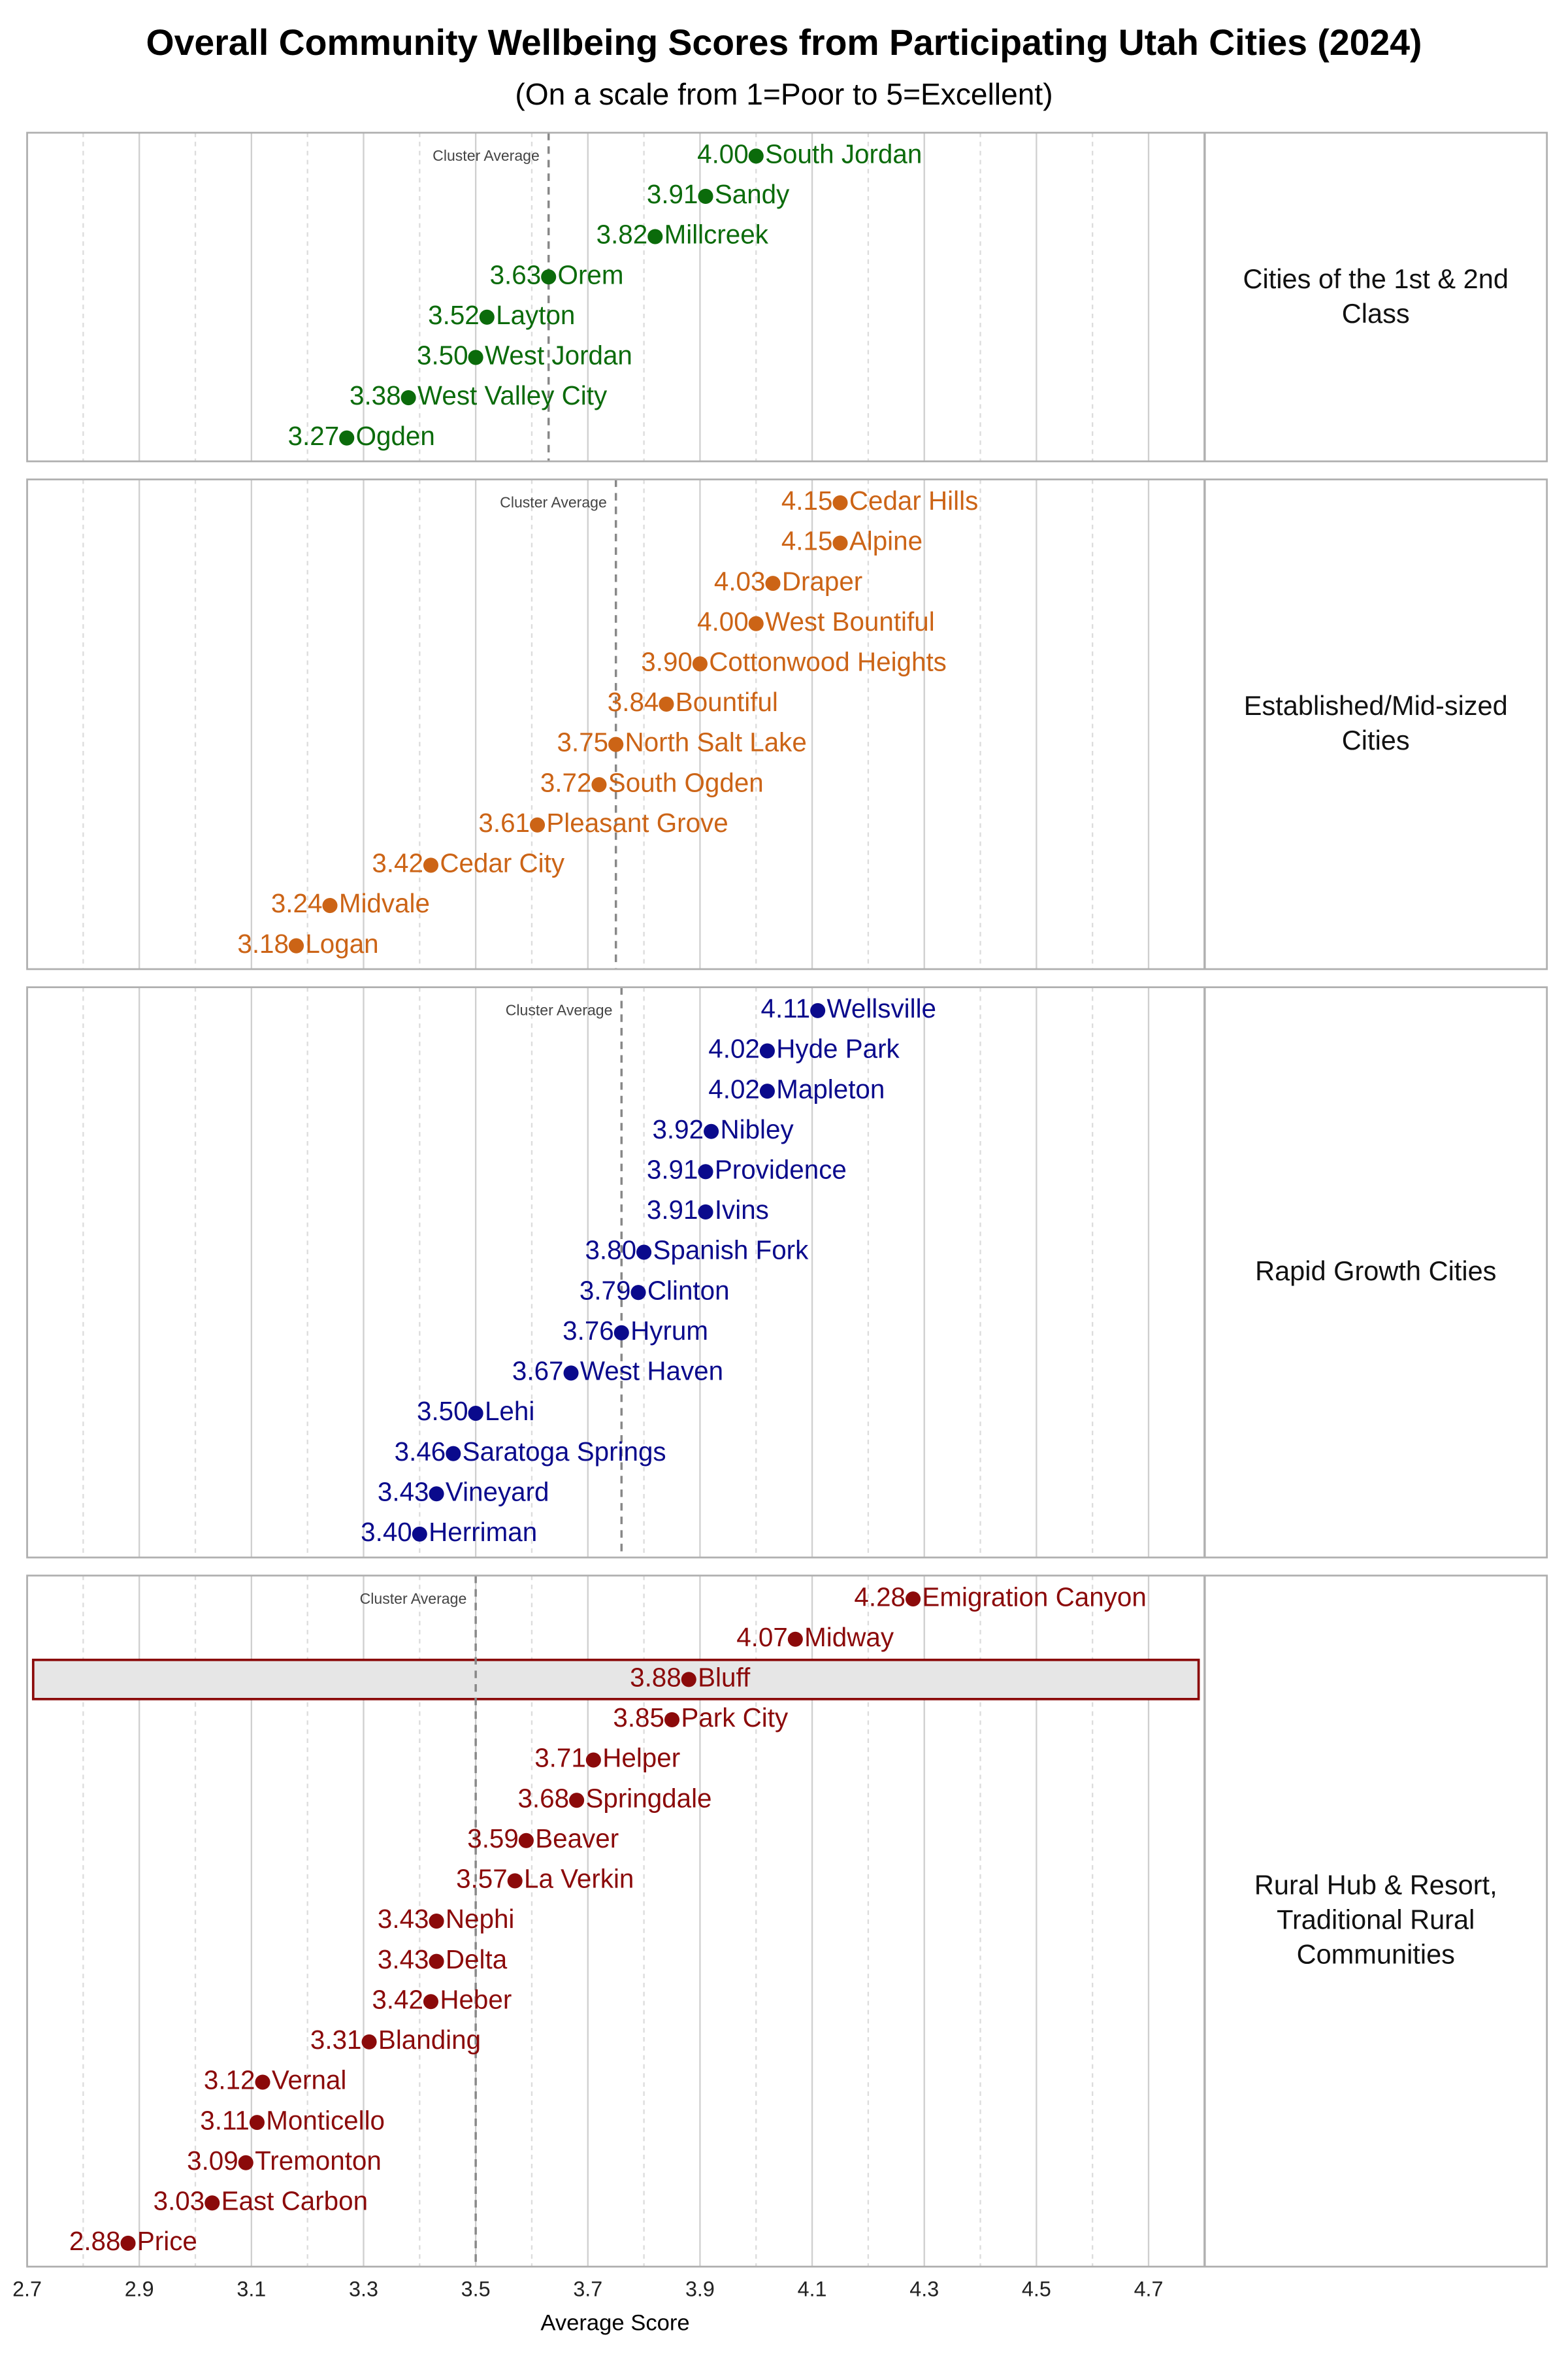 This screenshot has height=2356, width=1568. What do you see at coordinates (588, 1331) in the screenshot?
I see `value-label: 3.76` at bounding box center [588, 1331].